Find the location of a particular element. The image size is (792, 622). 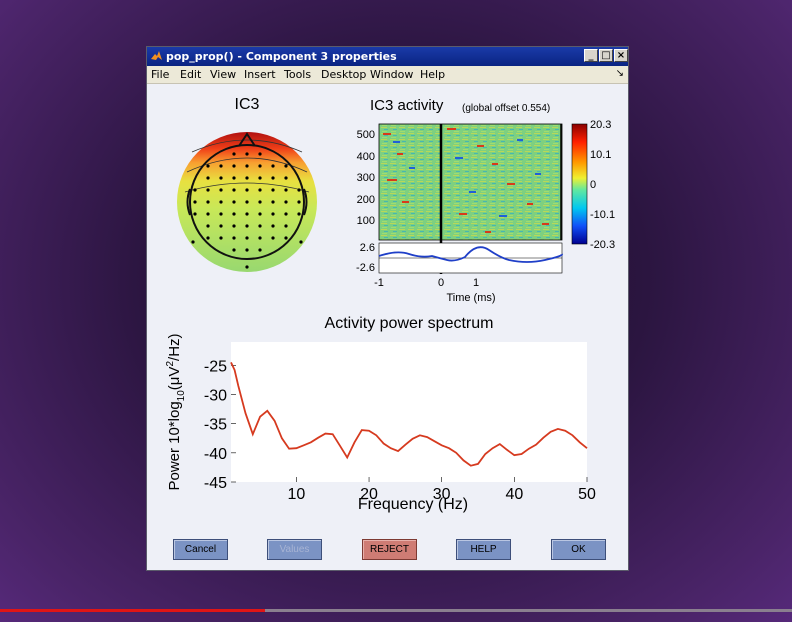

close-button: × is located at coordinates (621, 55).